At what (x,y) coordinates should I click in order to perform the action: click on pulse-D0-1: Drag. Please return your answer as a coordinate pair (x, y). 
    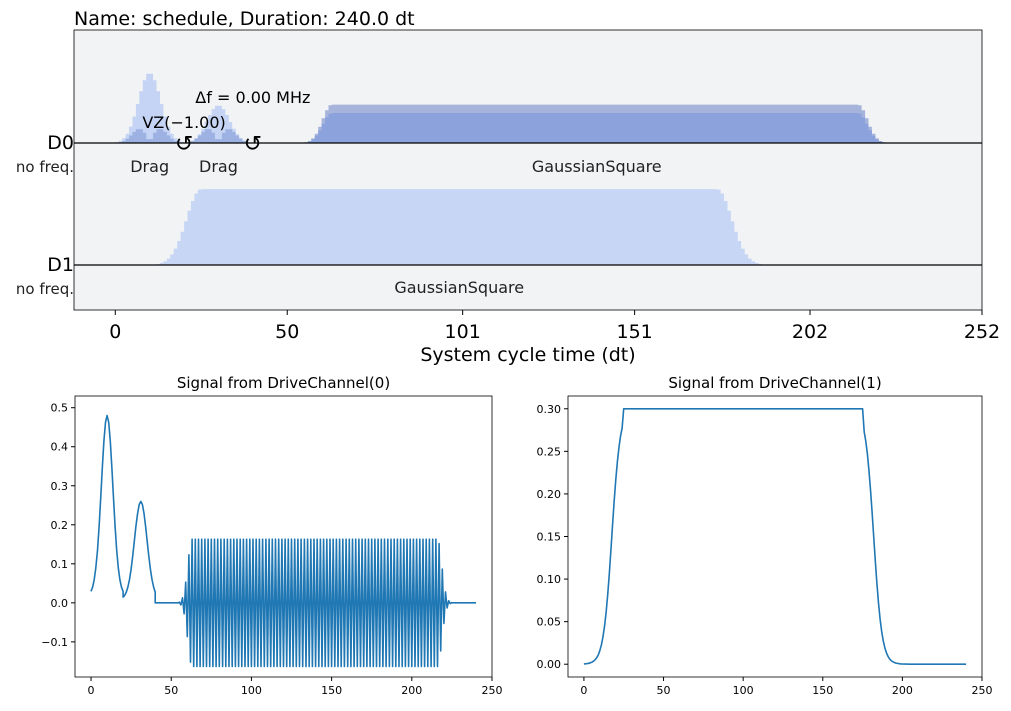
    Looking at the image, I should click on (218, 140).